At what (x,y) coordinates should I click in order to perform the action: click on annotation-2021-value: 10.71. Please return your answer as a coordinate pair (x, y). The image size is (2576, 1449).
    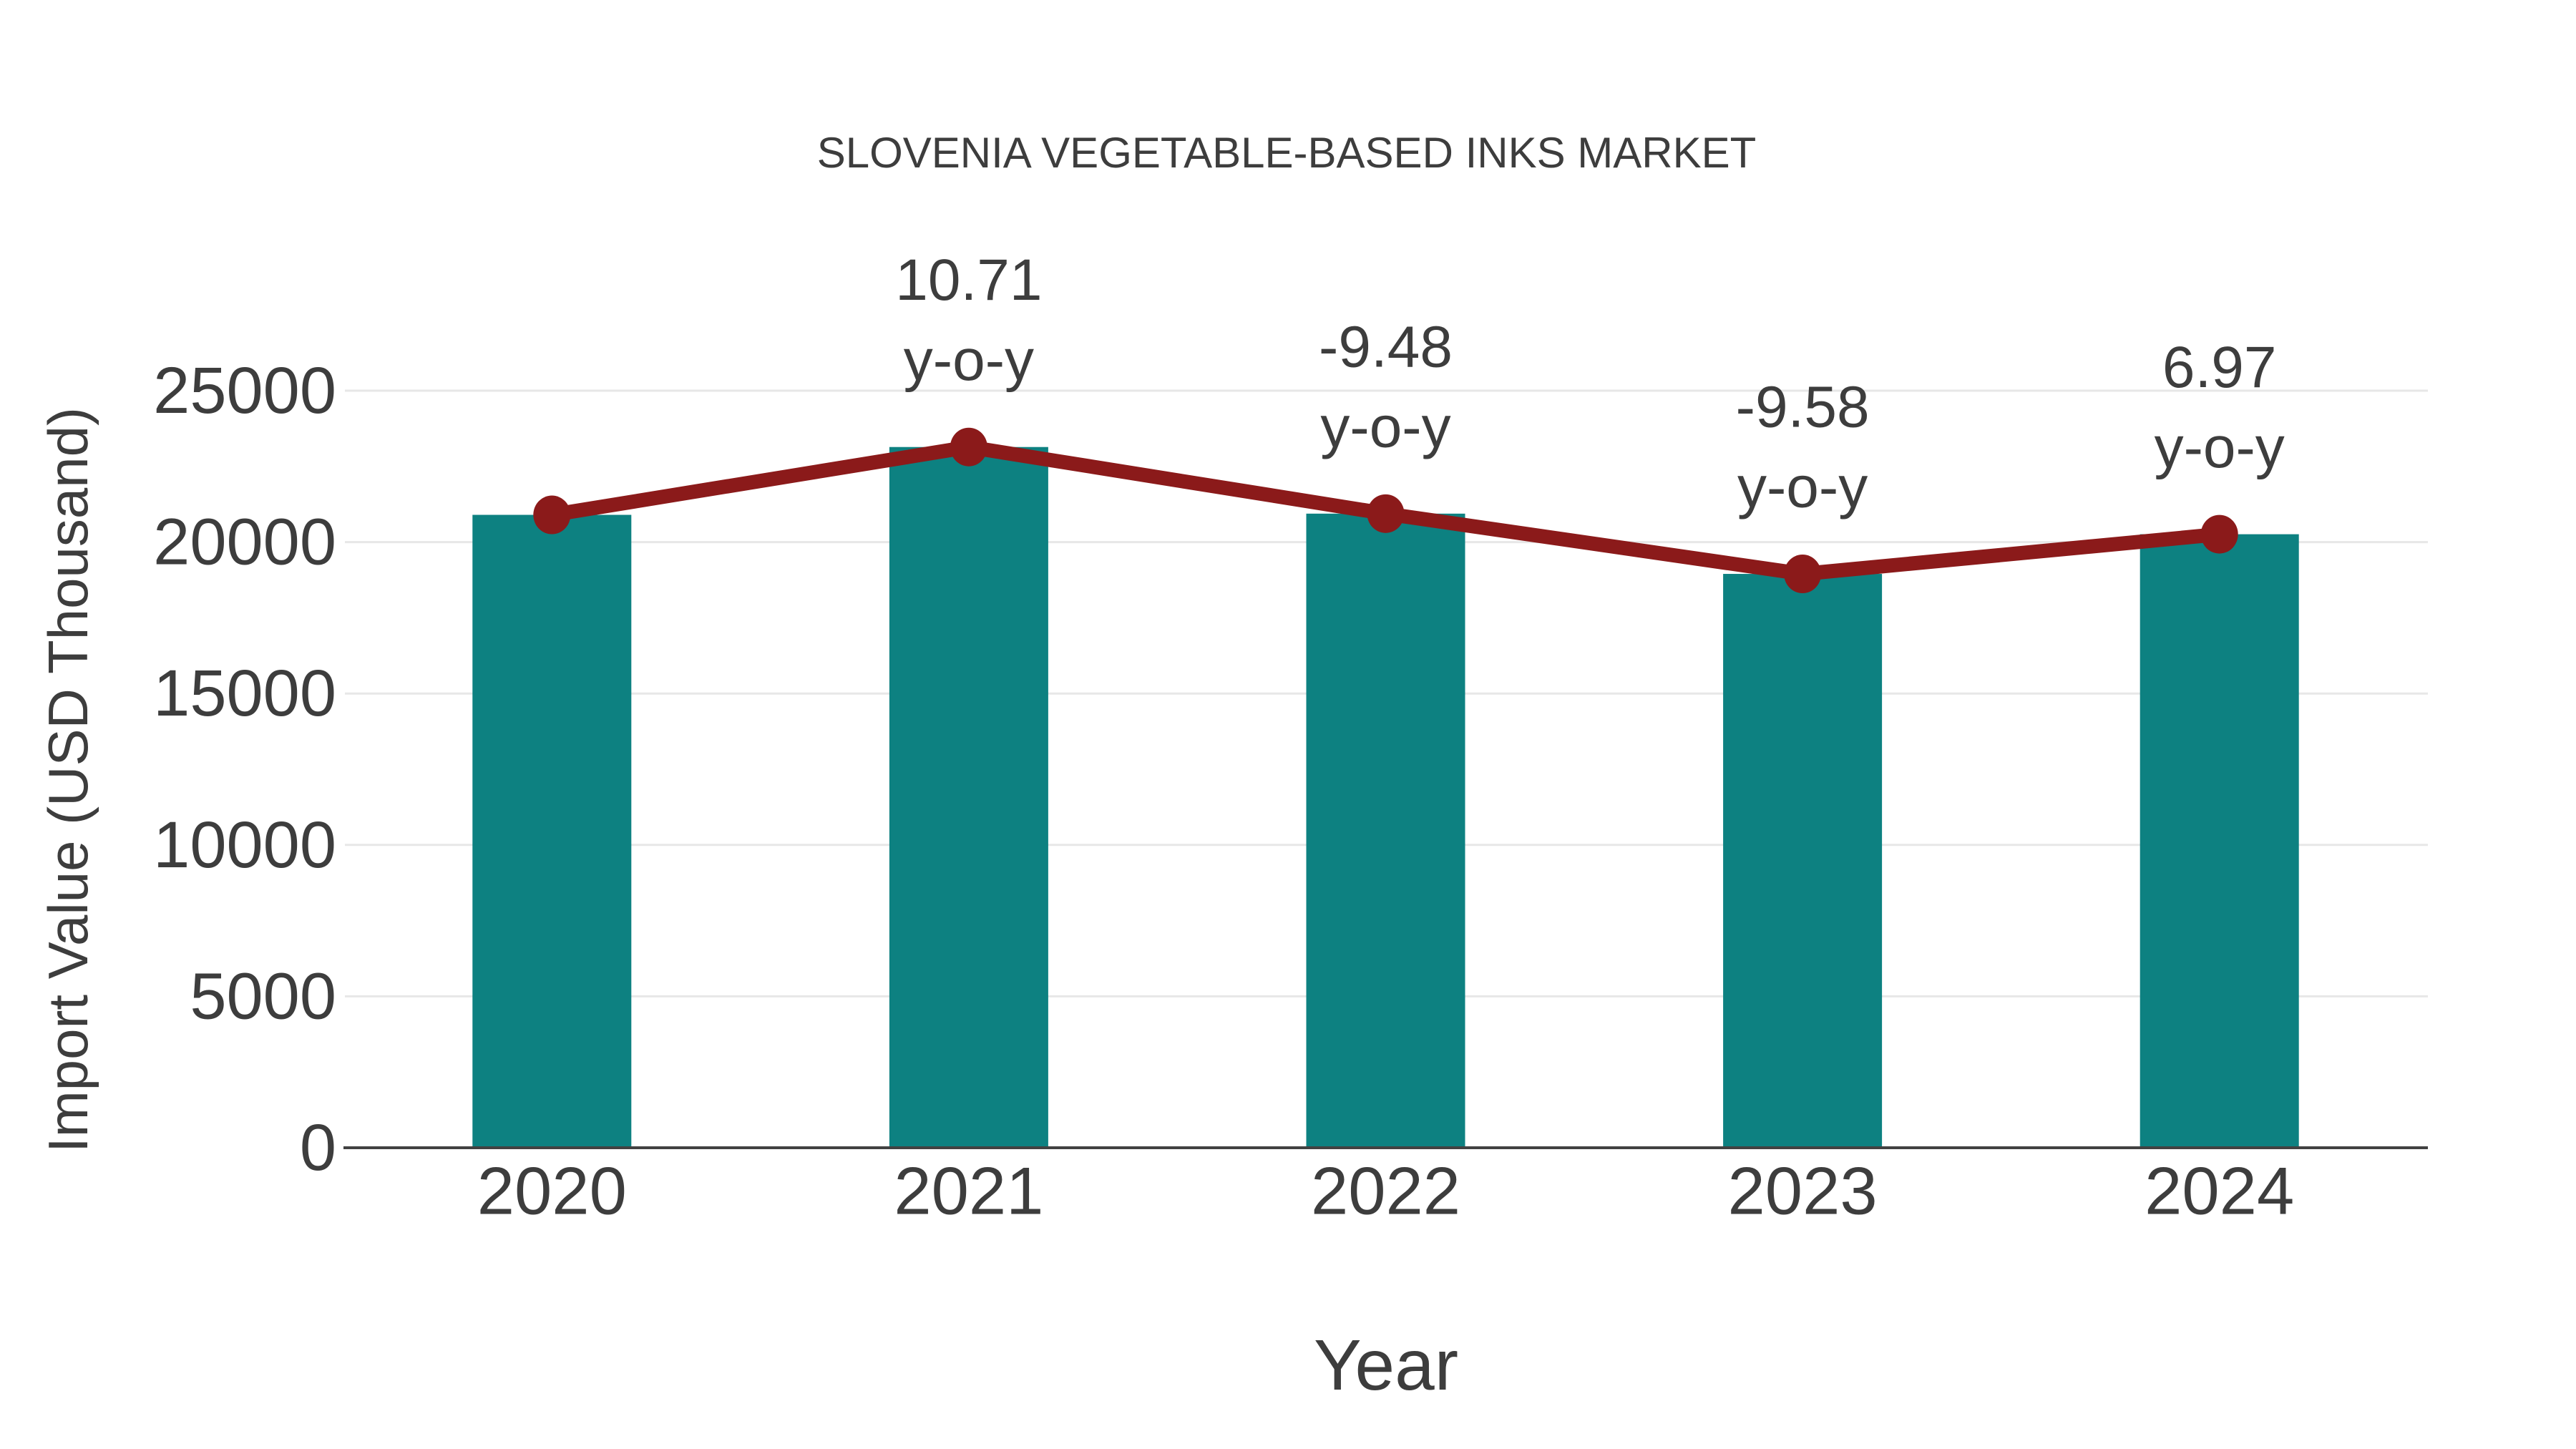
    Looking at the image, I should click on (968, 280).